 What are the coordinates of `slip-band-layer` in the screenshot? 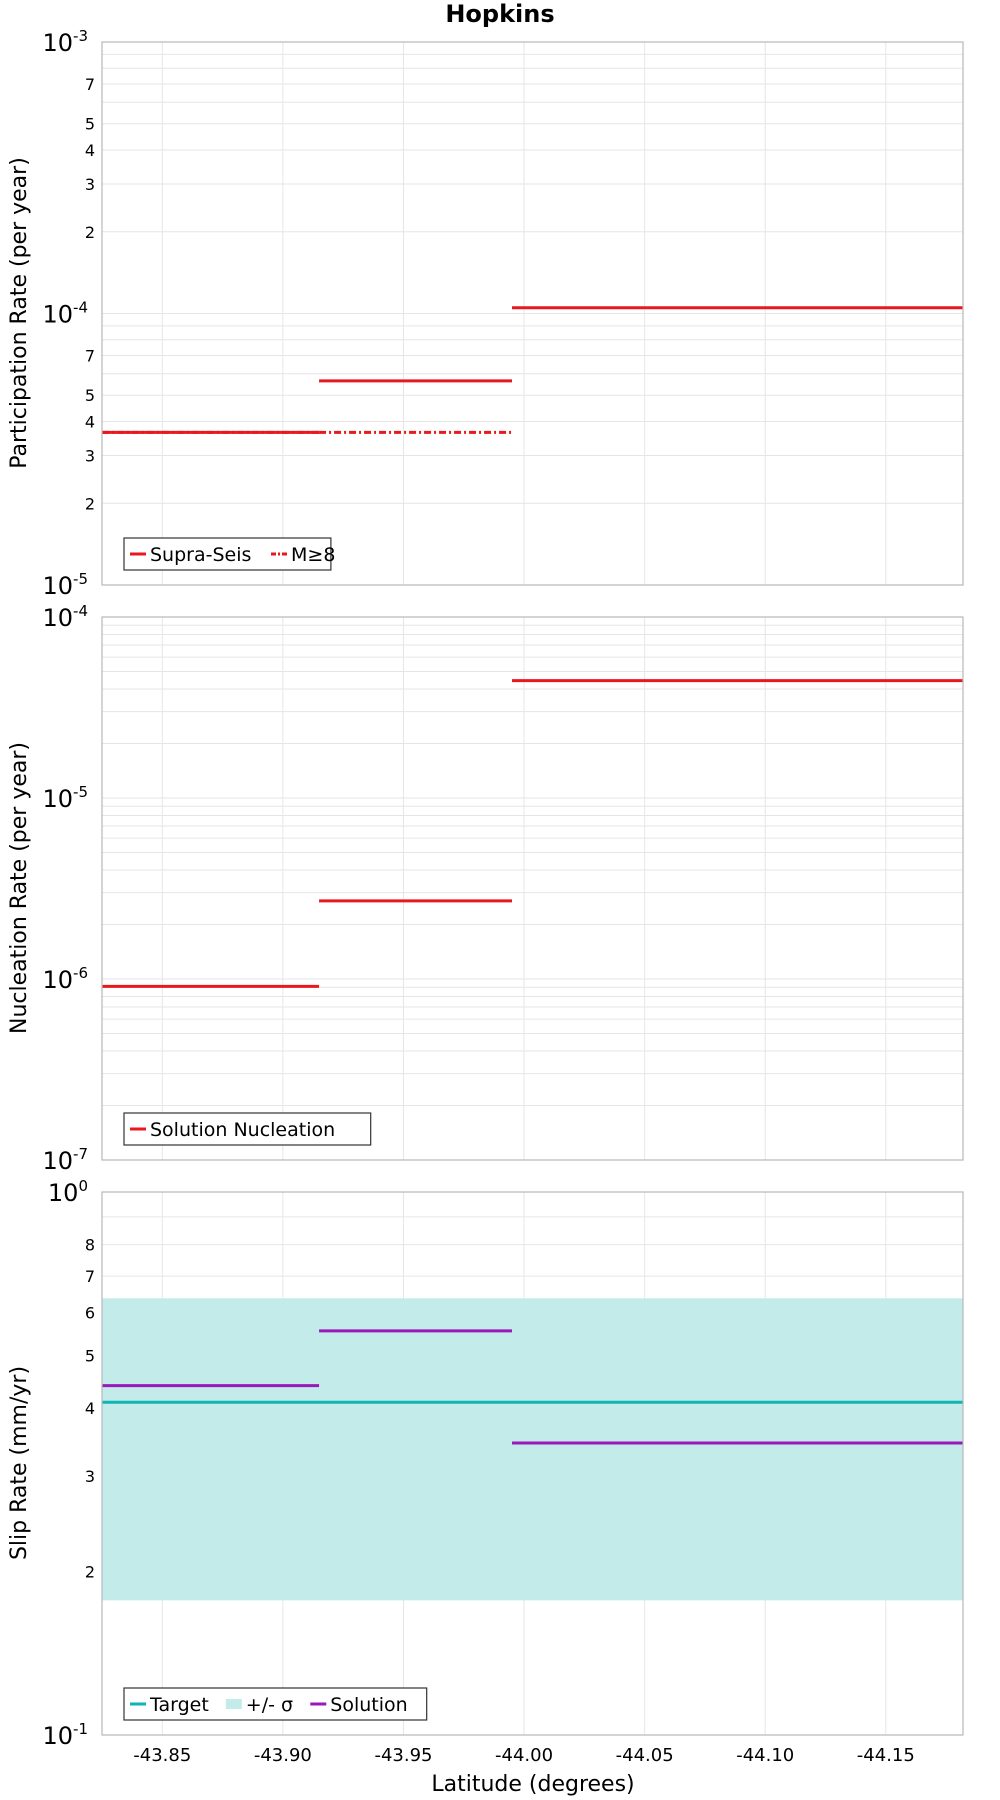 It's located at (532, 1449).